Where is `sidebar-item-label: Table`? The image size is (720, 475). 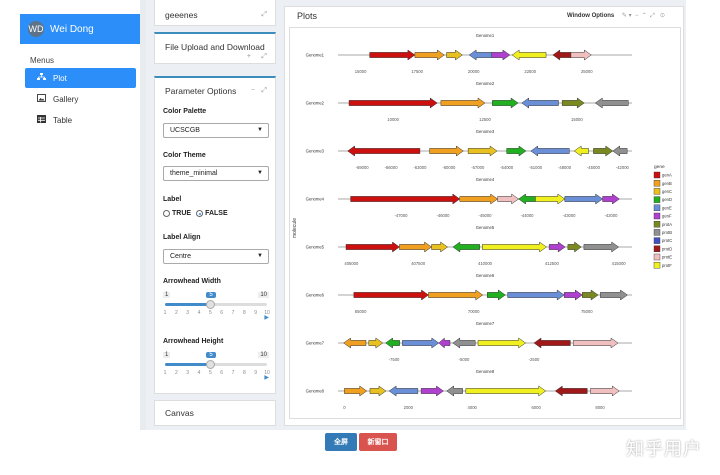
sidebar-item-label: Table is located at coordinates (63, 120).